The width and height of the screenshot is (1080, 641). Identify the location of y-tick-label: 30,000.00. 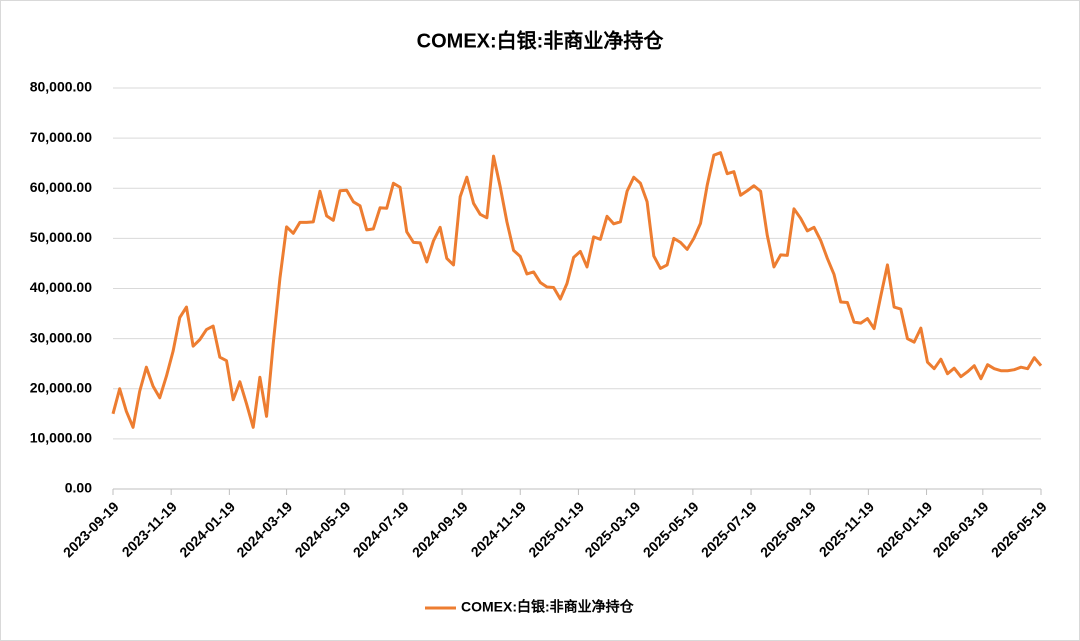
(61, 337).